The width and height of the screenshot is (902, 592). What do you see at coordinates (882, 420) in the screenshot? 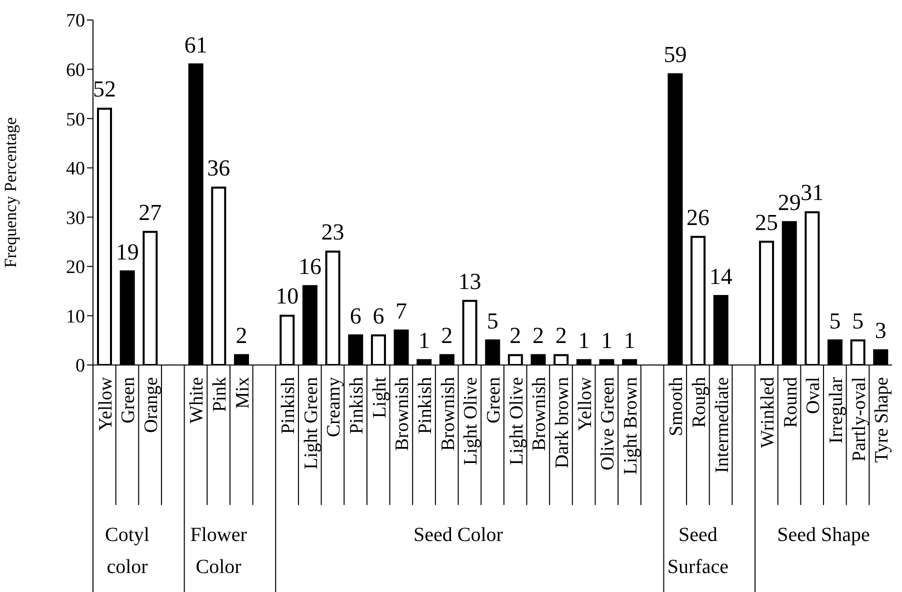
I see `x-tick-label: Tyre Shape` at bounding box center [882, 420].